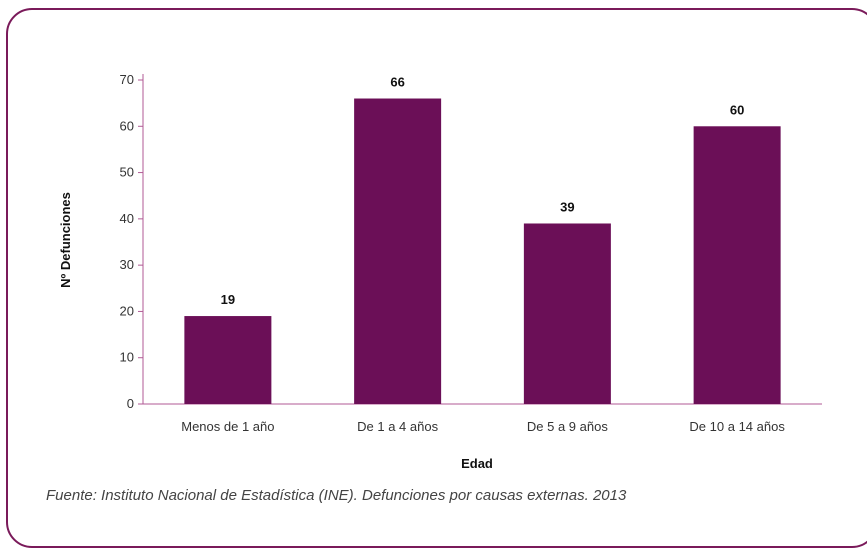 The width and height of the screenshot is (867, 548). What do you see at coordinates (477, 463) in the screenshot?
I see `x-axis-title: Edad` at bounding box center [477, 463].